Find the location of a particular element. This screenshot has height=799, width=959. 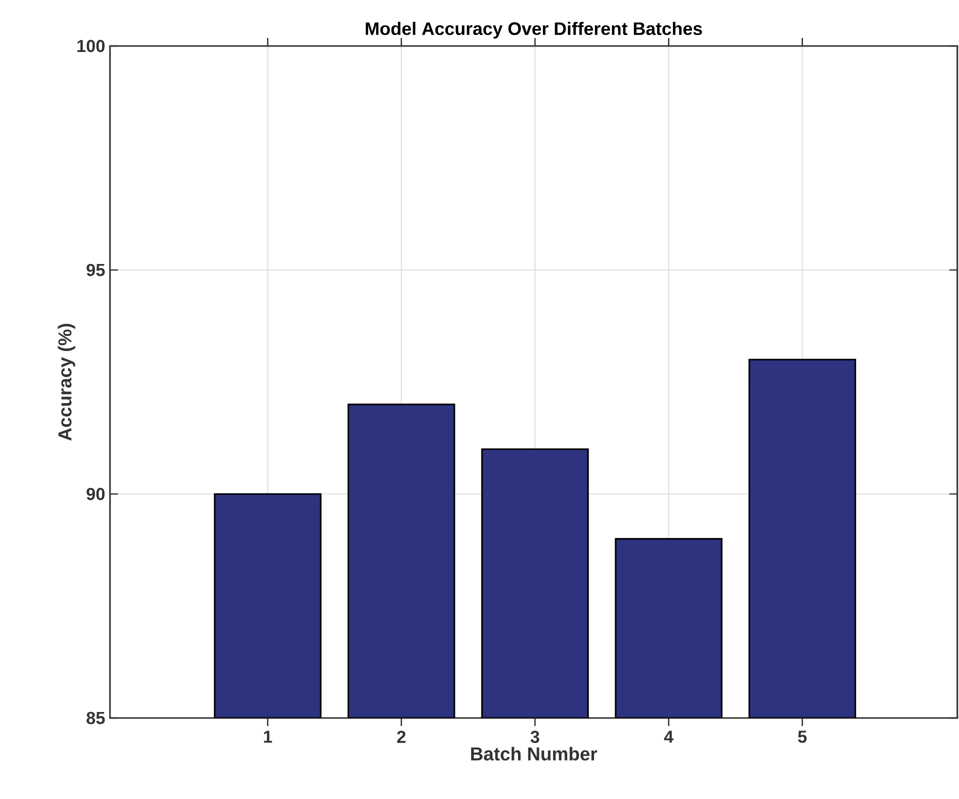

y-tick-label: 95 is located at coordinates (95, 270).